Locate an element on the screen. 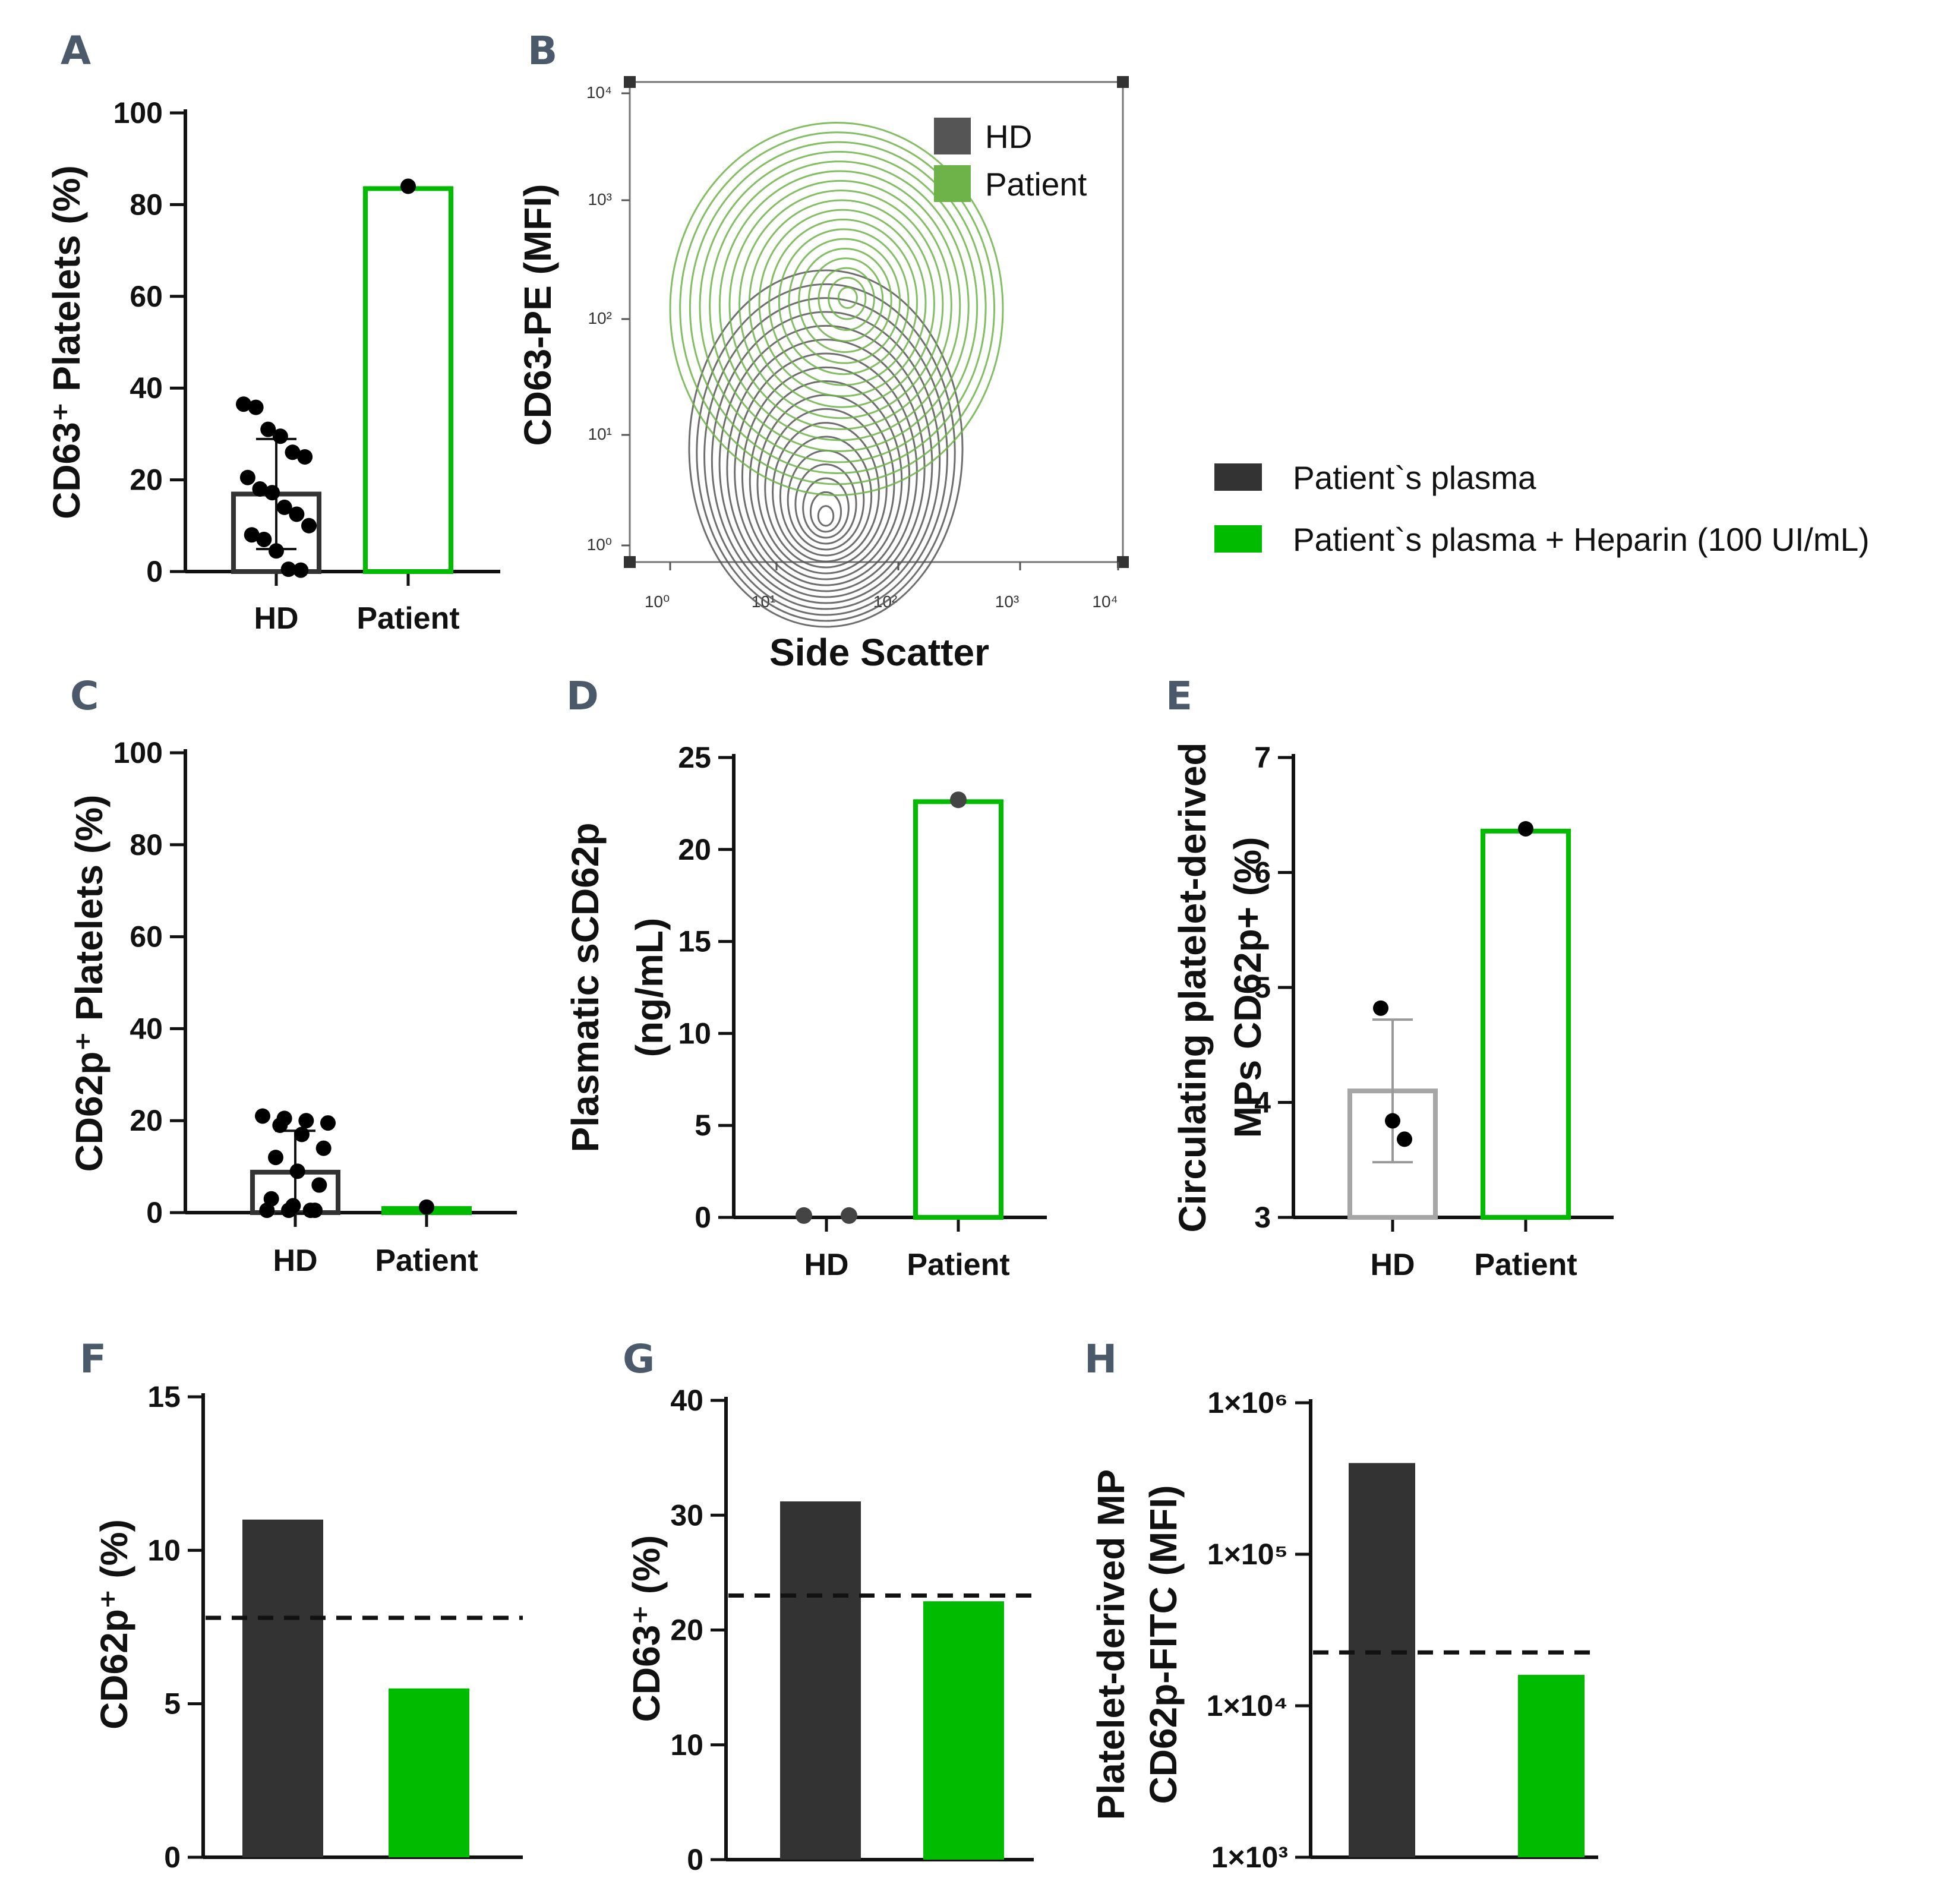 This screenshot has width=1960, height=1884. y-tick-label-a: 100 is located at coordinates (138, 113).